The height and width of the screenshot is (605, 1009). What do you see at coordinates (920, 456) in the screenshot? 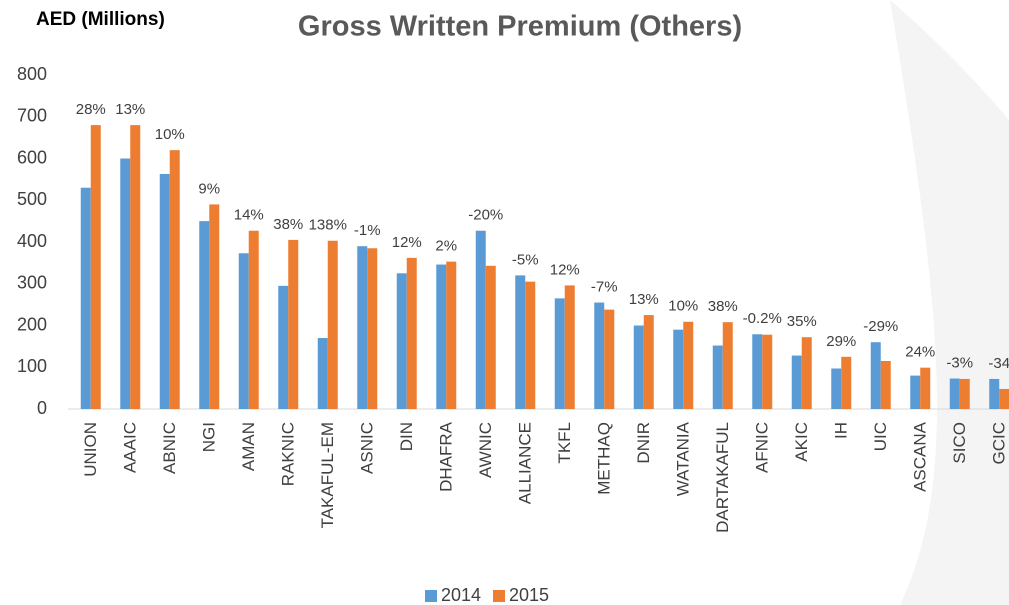
I see `x-tick-label: ASCANA` at bounding box center [920, 456].